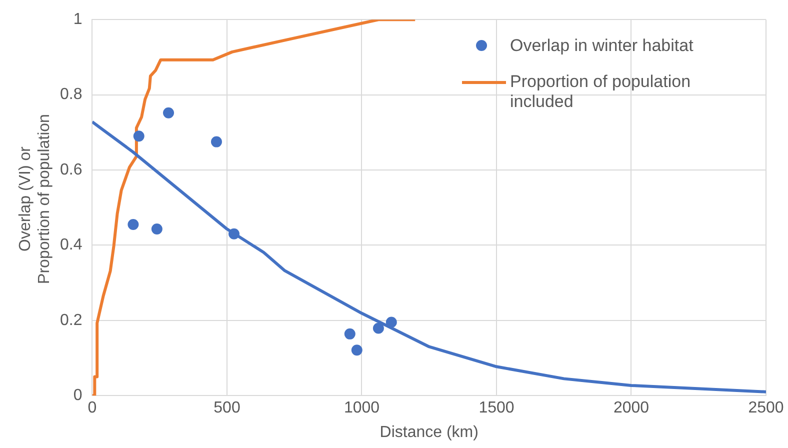 Image resolution: width=788 pixels, height=448 pixels. What do you see at coordinates (71, 95) in the screenshot?
I see `y-tick-label: 0.8` at bounding box center [71, 95].